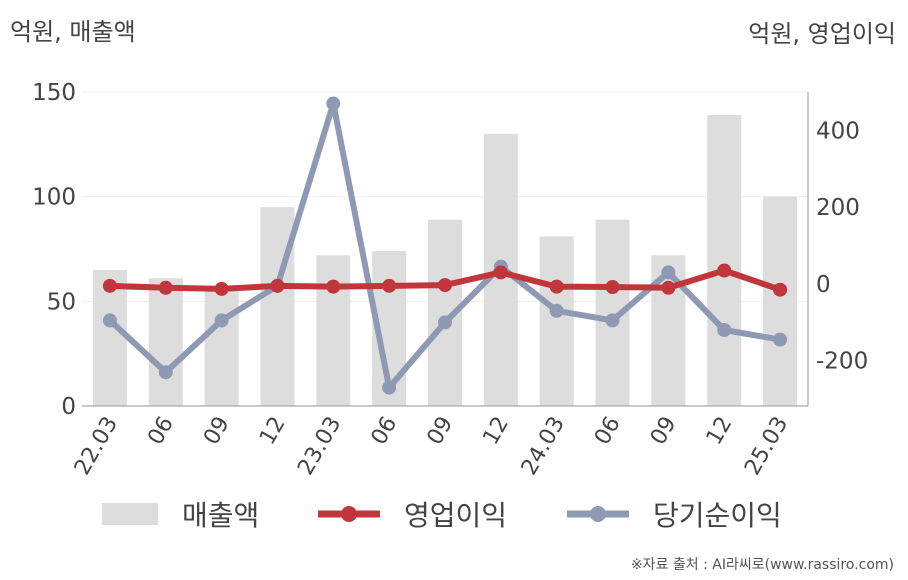 This screenshot has width=908, height=580. I want to click on y-left-tick-label: 100, so click(54, 198).